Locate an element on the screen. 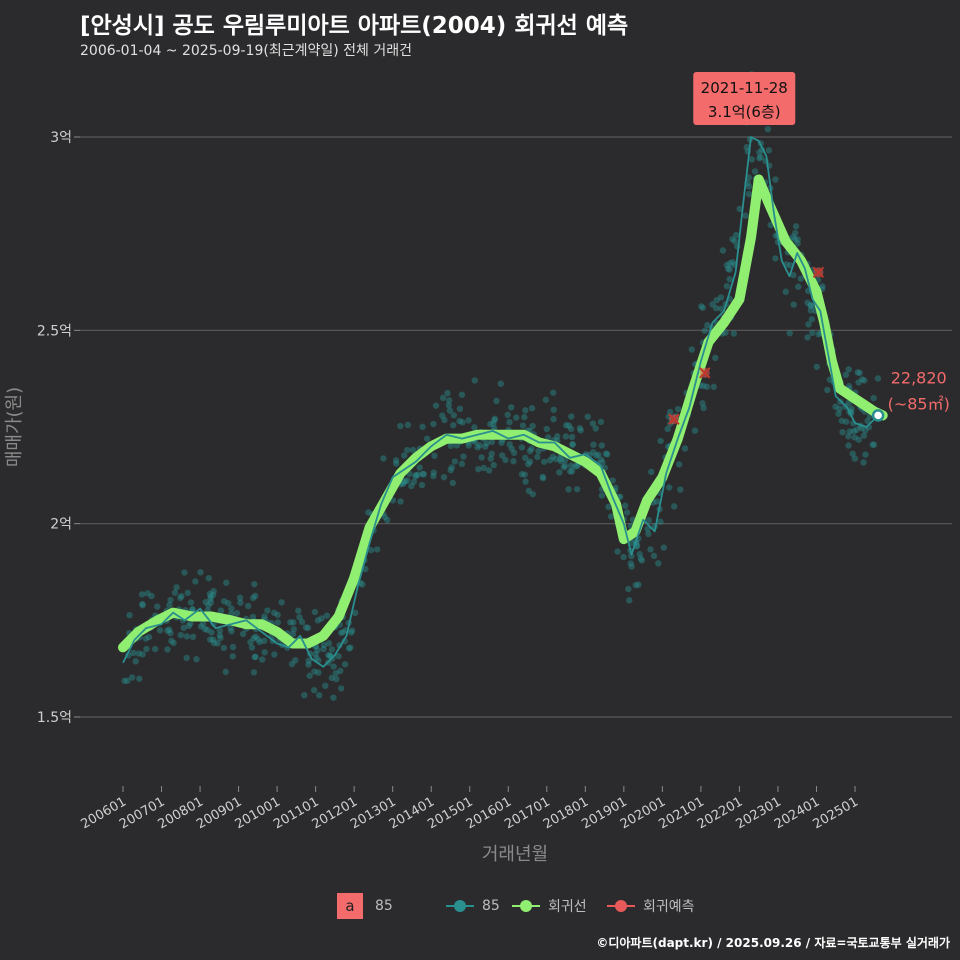  y-tick-labels: 1.5억 2억 2.5억 3억 is located at coordinates (54, 428).